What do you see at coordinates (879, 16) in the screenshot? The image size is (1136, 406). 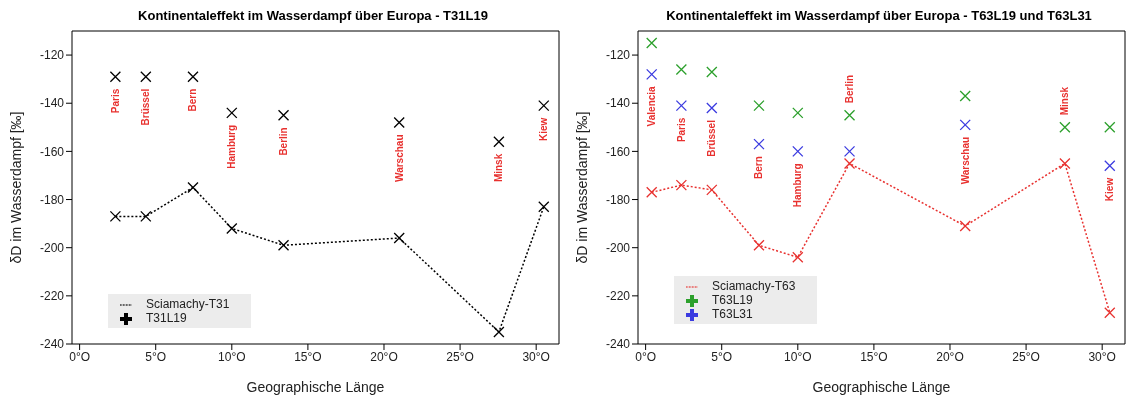 I see `chart-title: Kontinentaleffekt im Wasserdampf über Europa - T63L19 und T63L31` at bounding box center [879, 16].